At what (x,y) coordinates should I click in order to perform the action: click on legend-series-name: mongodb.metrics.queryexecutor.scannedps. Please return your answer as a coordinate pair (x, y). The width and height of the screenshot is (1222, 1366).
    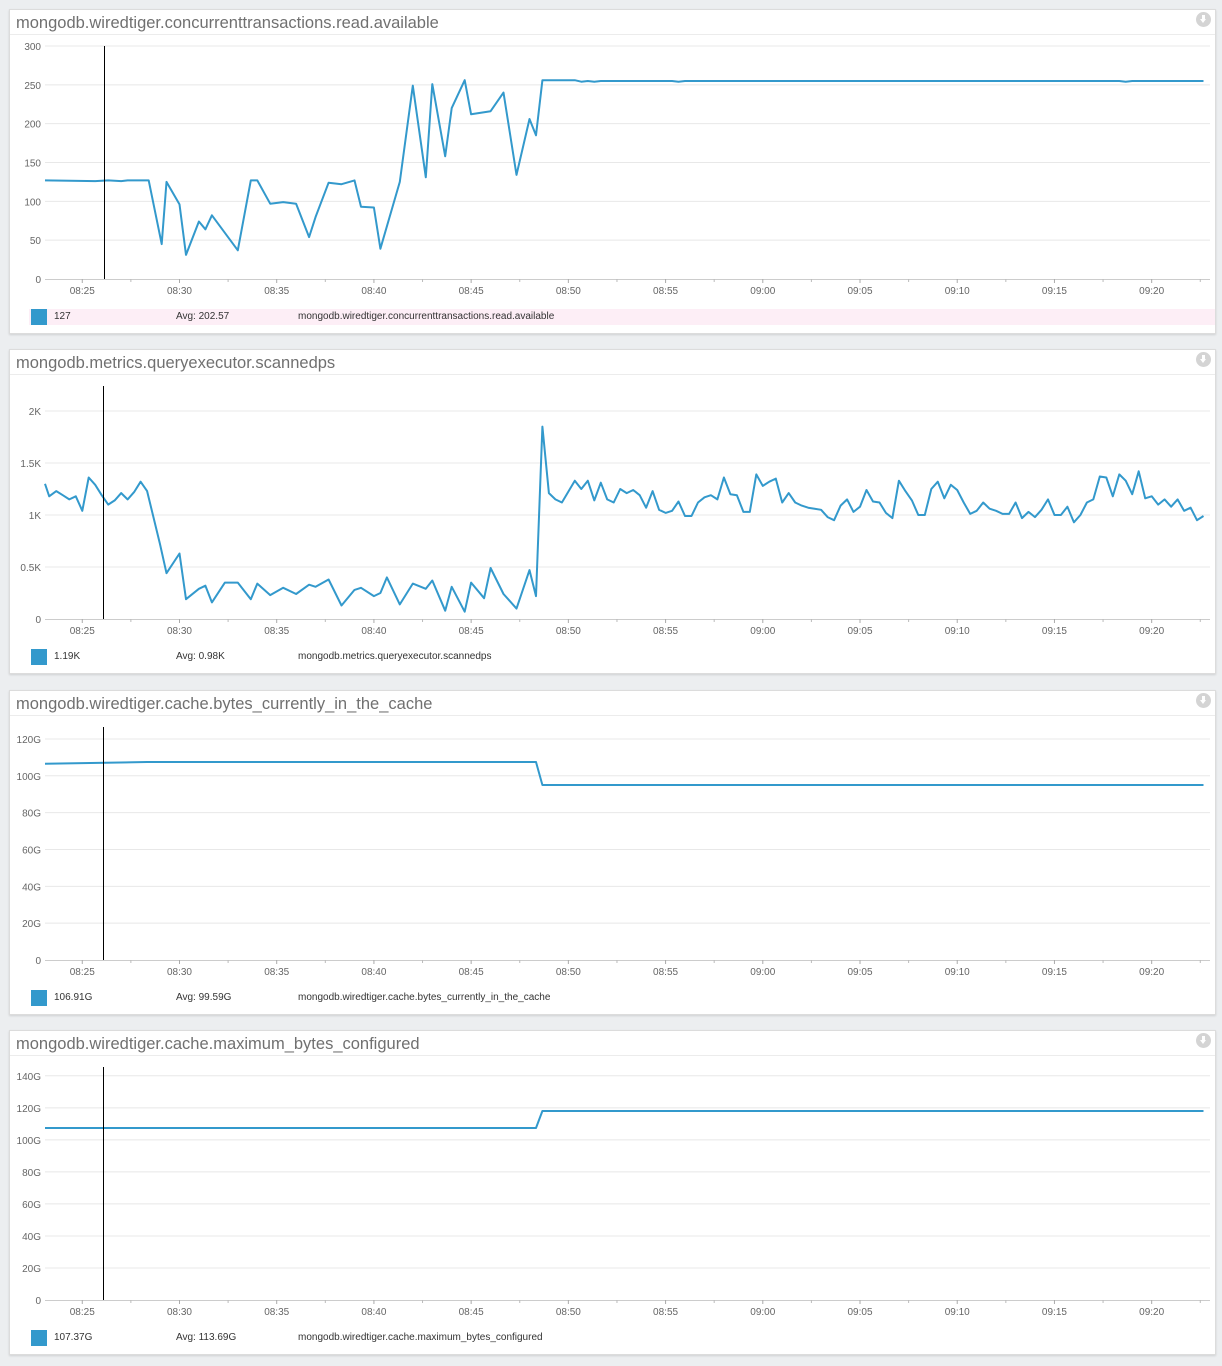
    Looking at the image, I should click on (395, 656).